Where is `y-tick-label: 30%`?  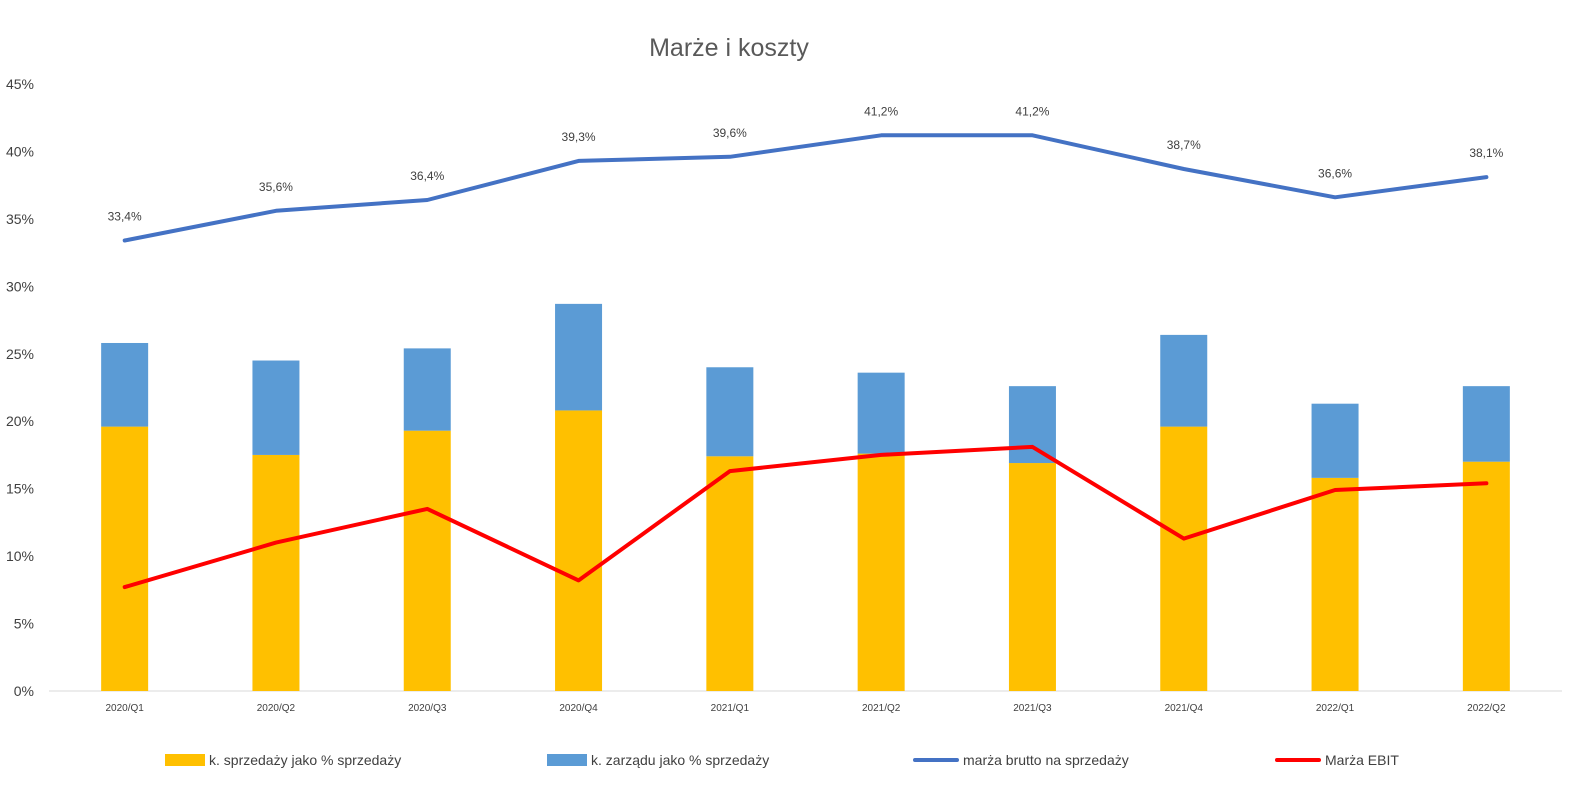
y-tick-label: 30% is located at coordinates (20, 286).